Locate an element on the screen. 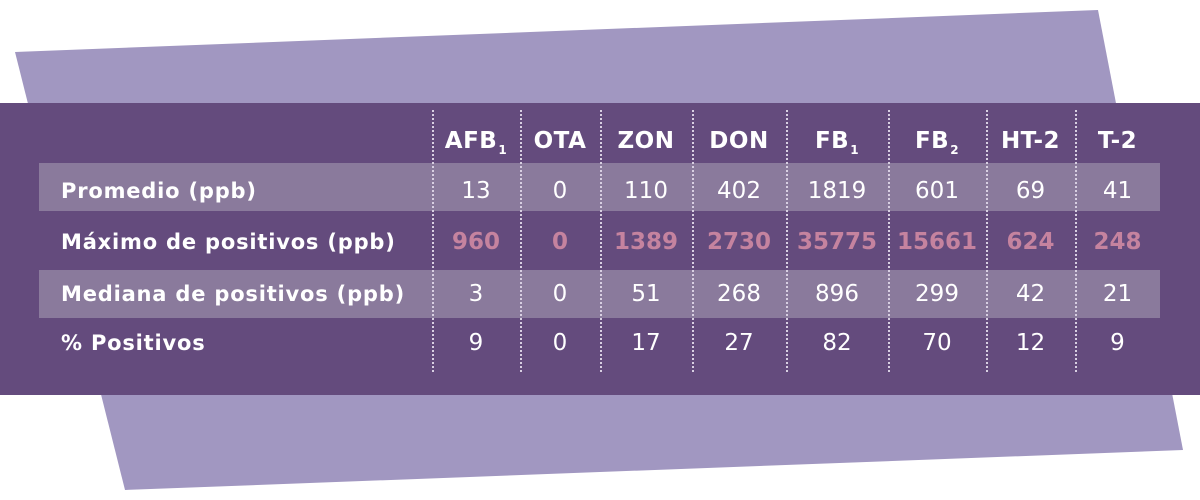 This screenshot has width=1200, height=500. row-band-mediana is located at coordinates (599, 294).